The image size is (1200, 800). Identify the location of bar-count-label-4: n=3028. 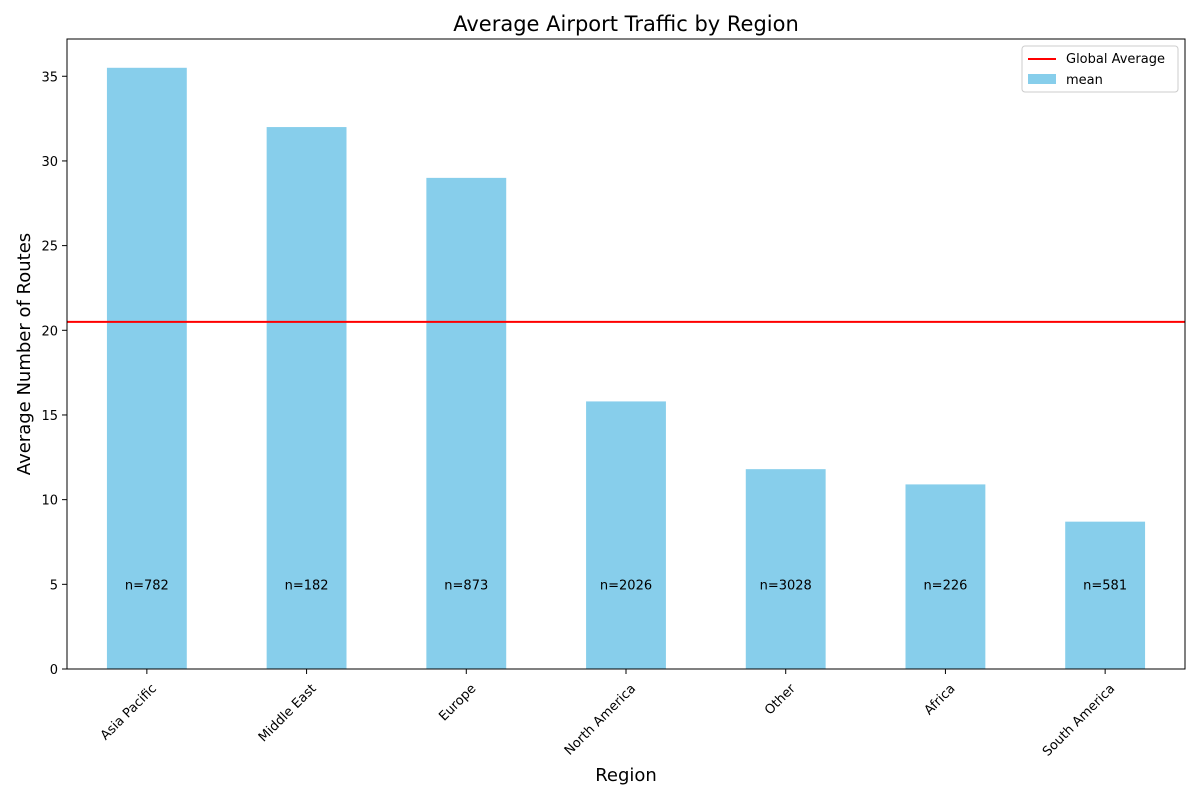
(786, 585).